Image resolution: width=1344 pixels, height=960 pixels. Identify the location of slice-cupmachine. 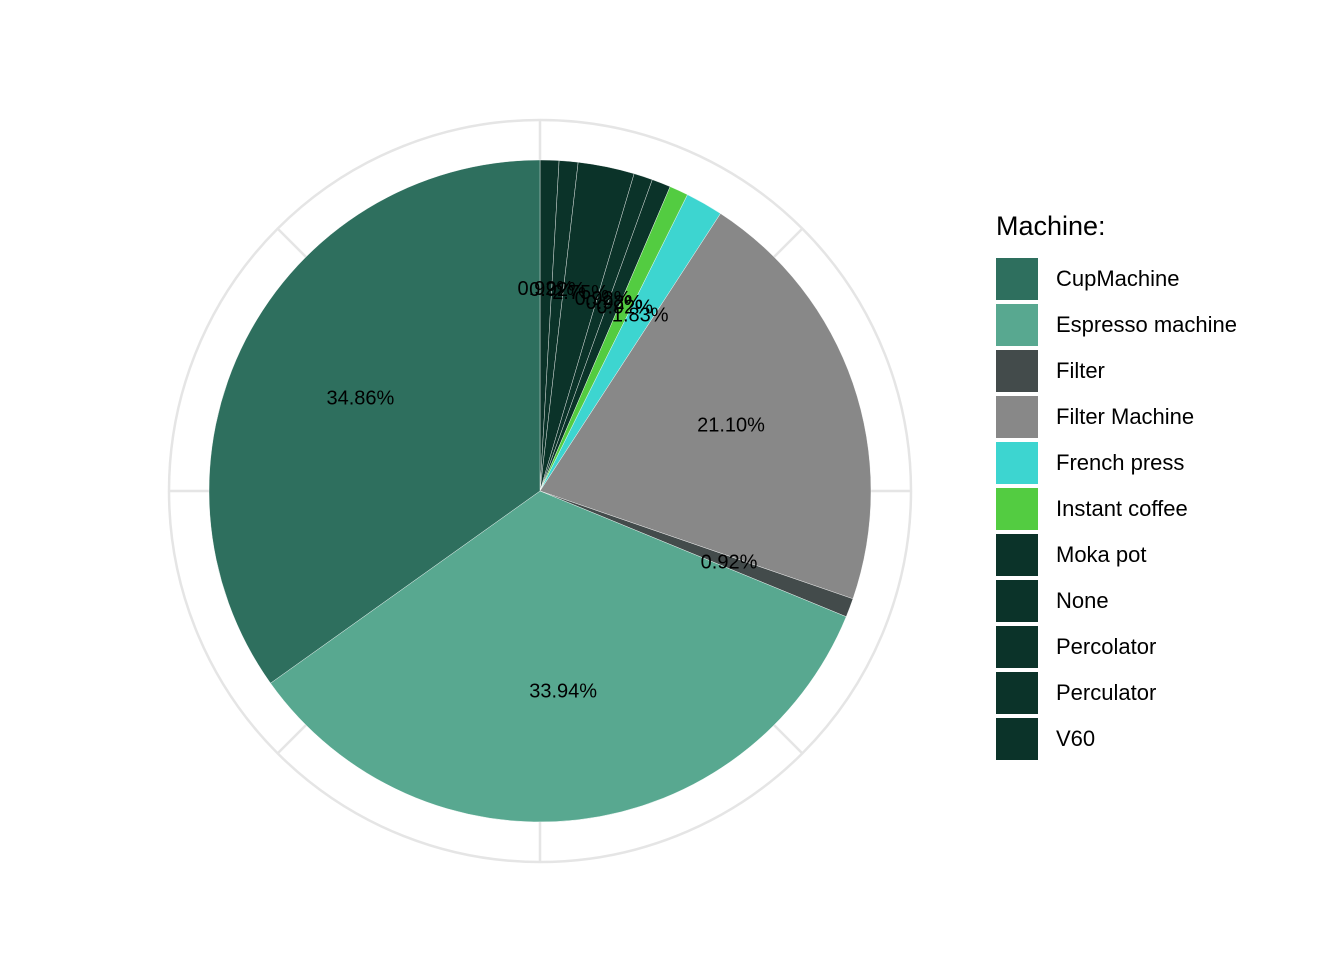
(374, 421).